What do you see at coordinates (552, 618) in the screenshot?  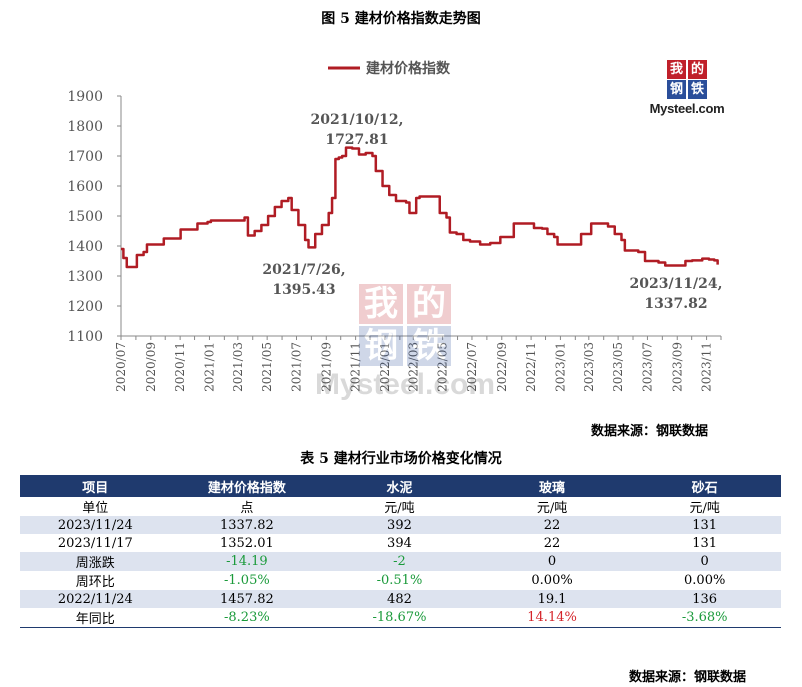 I see `table-cell: 14.14%` at bounding box center [552, 618].